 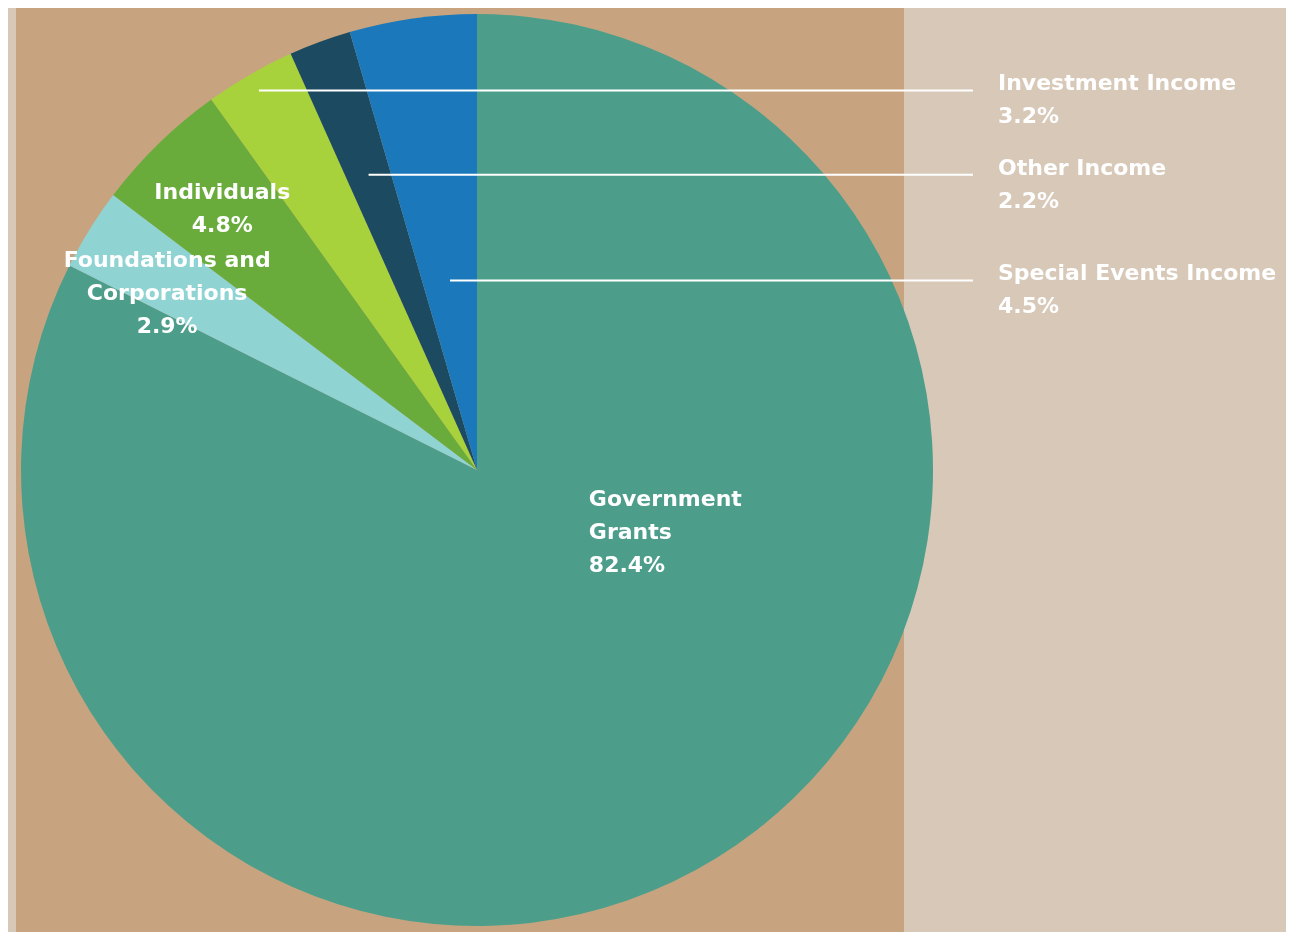 What do you see at coordinates (1082, 167) in the screenshot?
I see `slice-label: Other Income` at bounding box center [1082, 167].